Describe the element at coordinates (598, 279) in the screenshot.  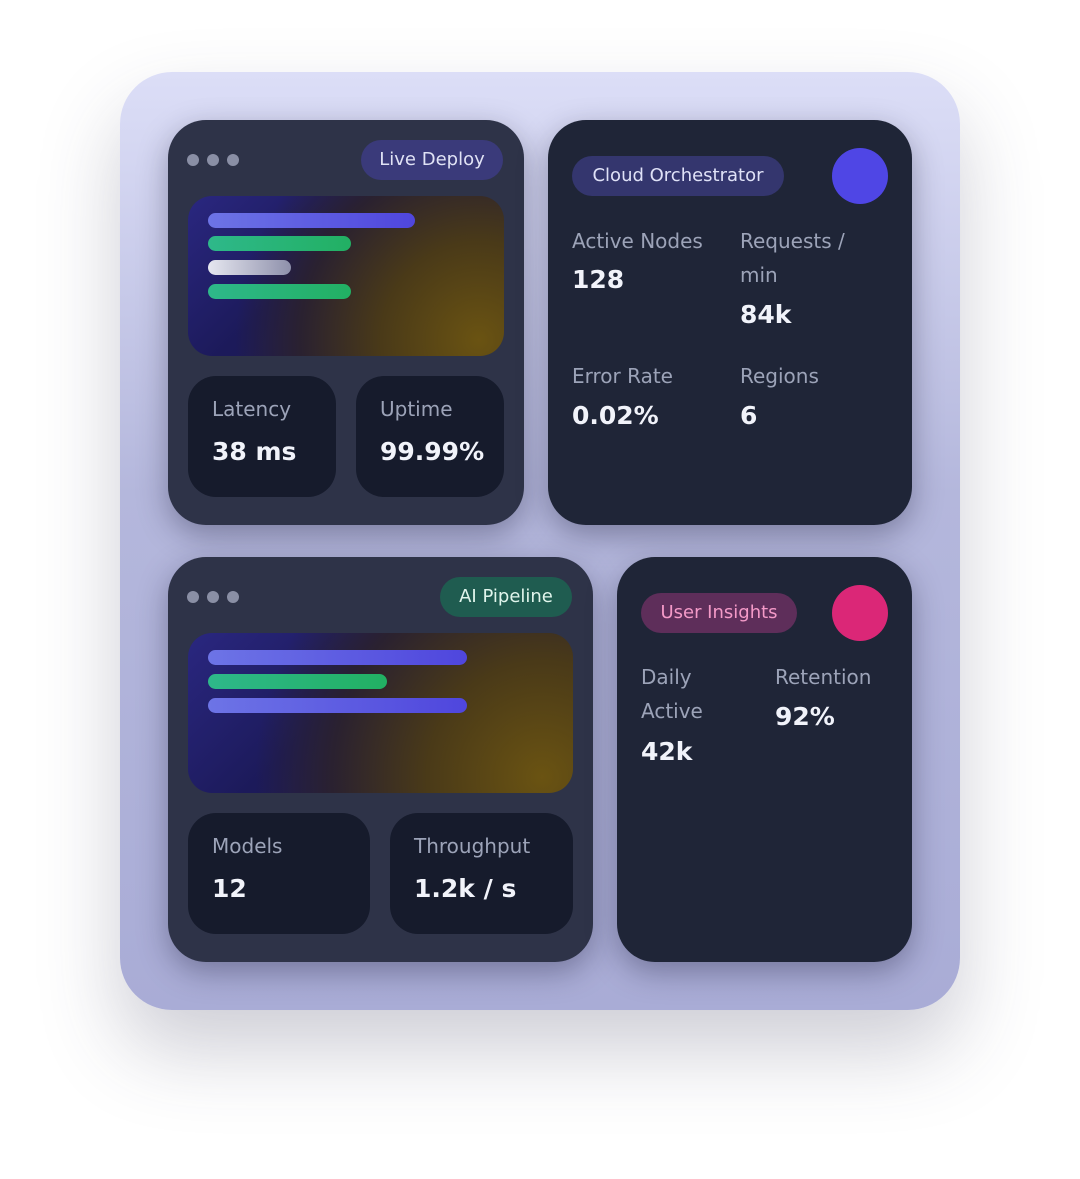
I see `metric-value: 128` at that location.